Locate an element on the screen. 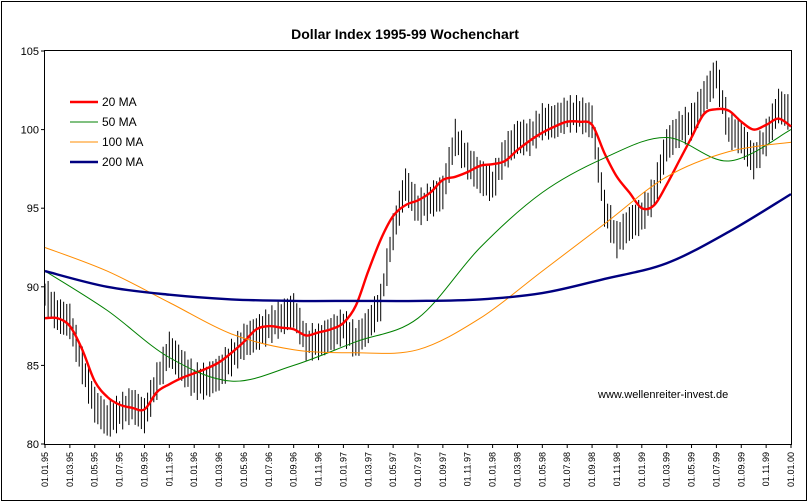  x-tick-label: 01.11.99 is located at coordinates (766, 469).